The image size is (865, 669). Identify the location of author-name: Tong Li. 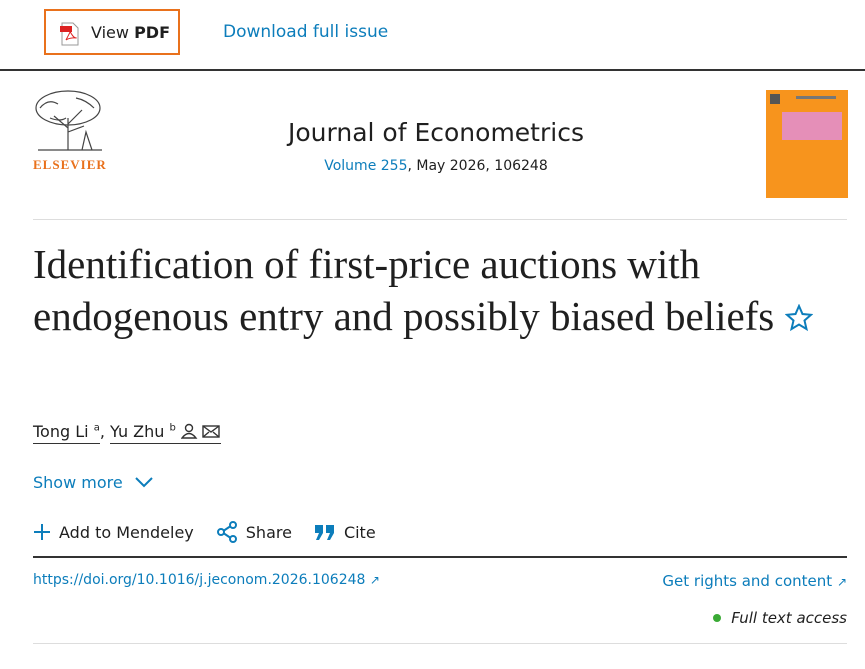
(61, 431).